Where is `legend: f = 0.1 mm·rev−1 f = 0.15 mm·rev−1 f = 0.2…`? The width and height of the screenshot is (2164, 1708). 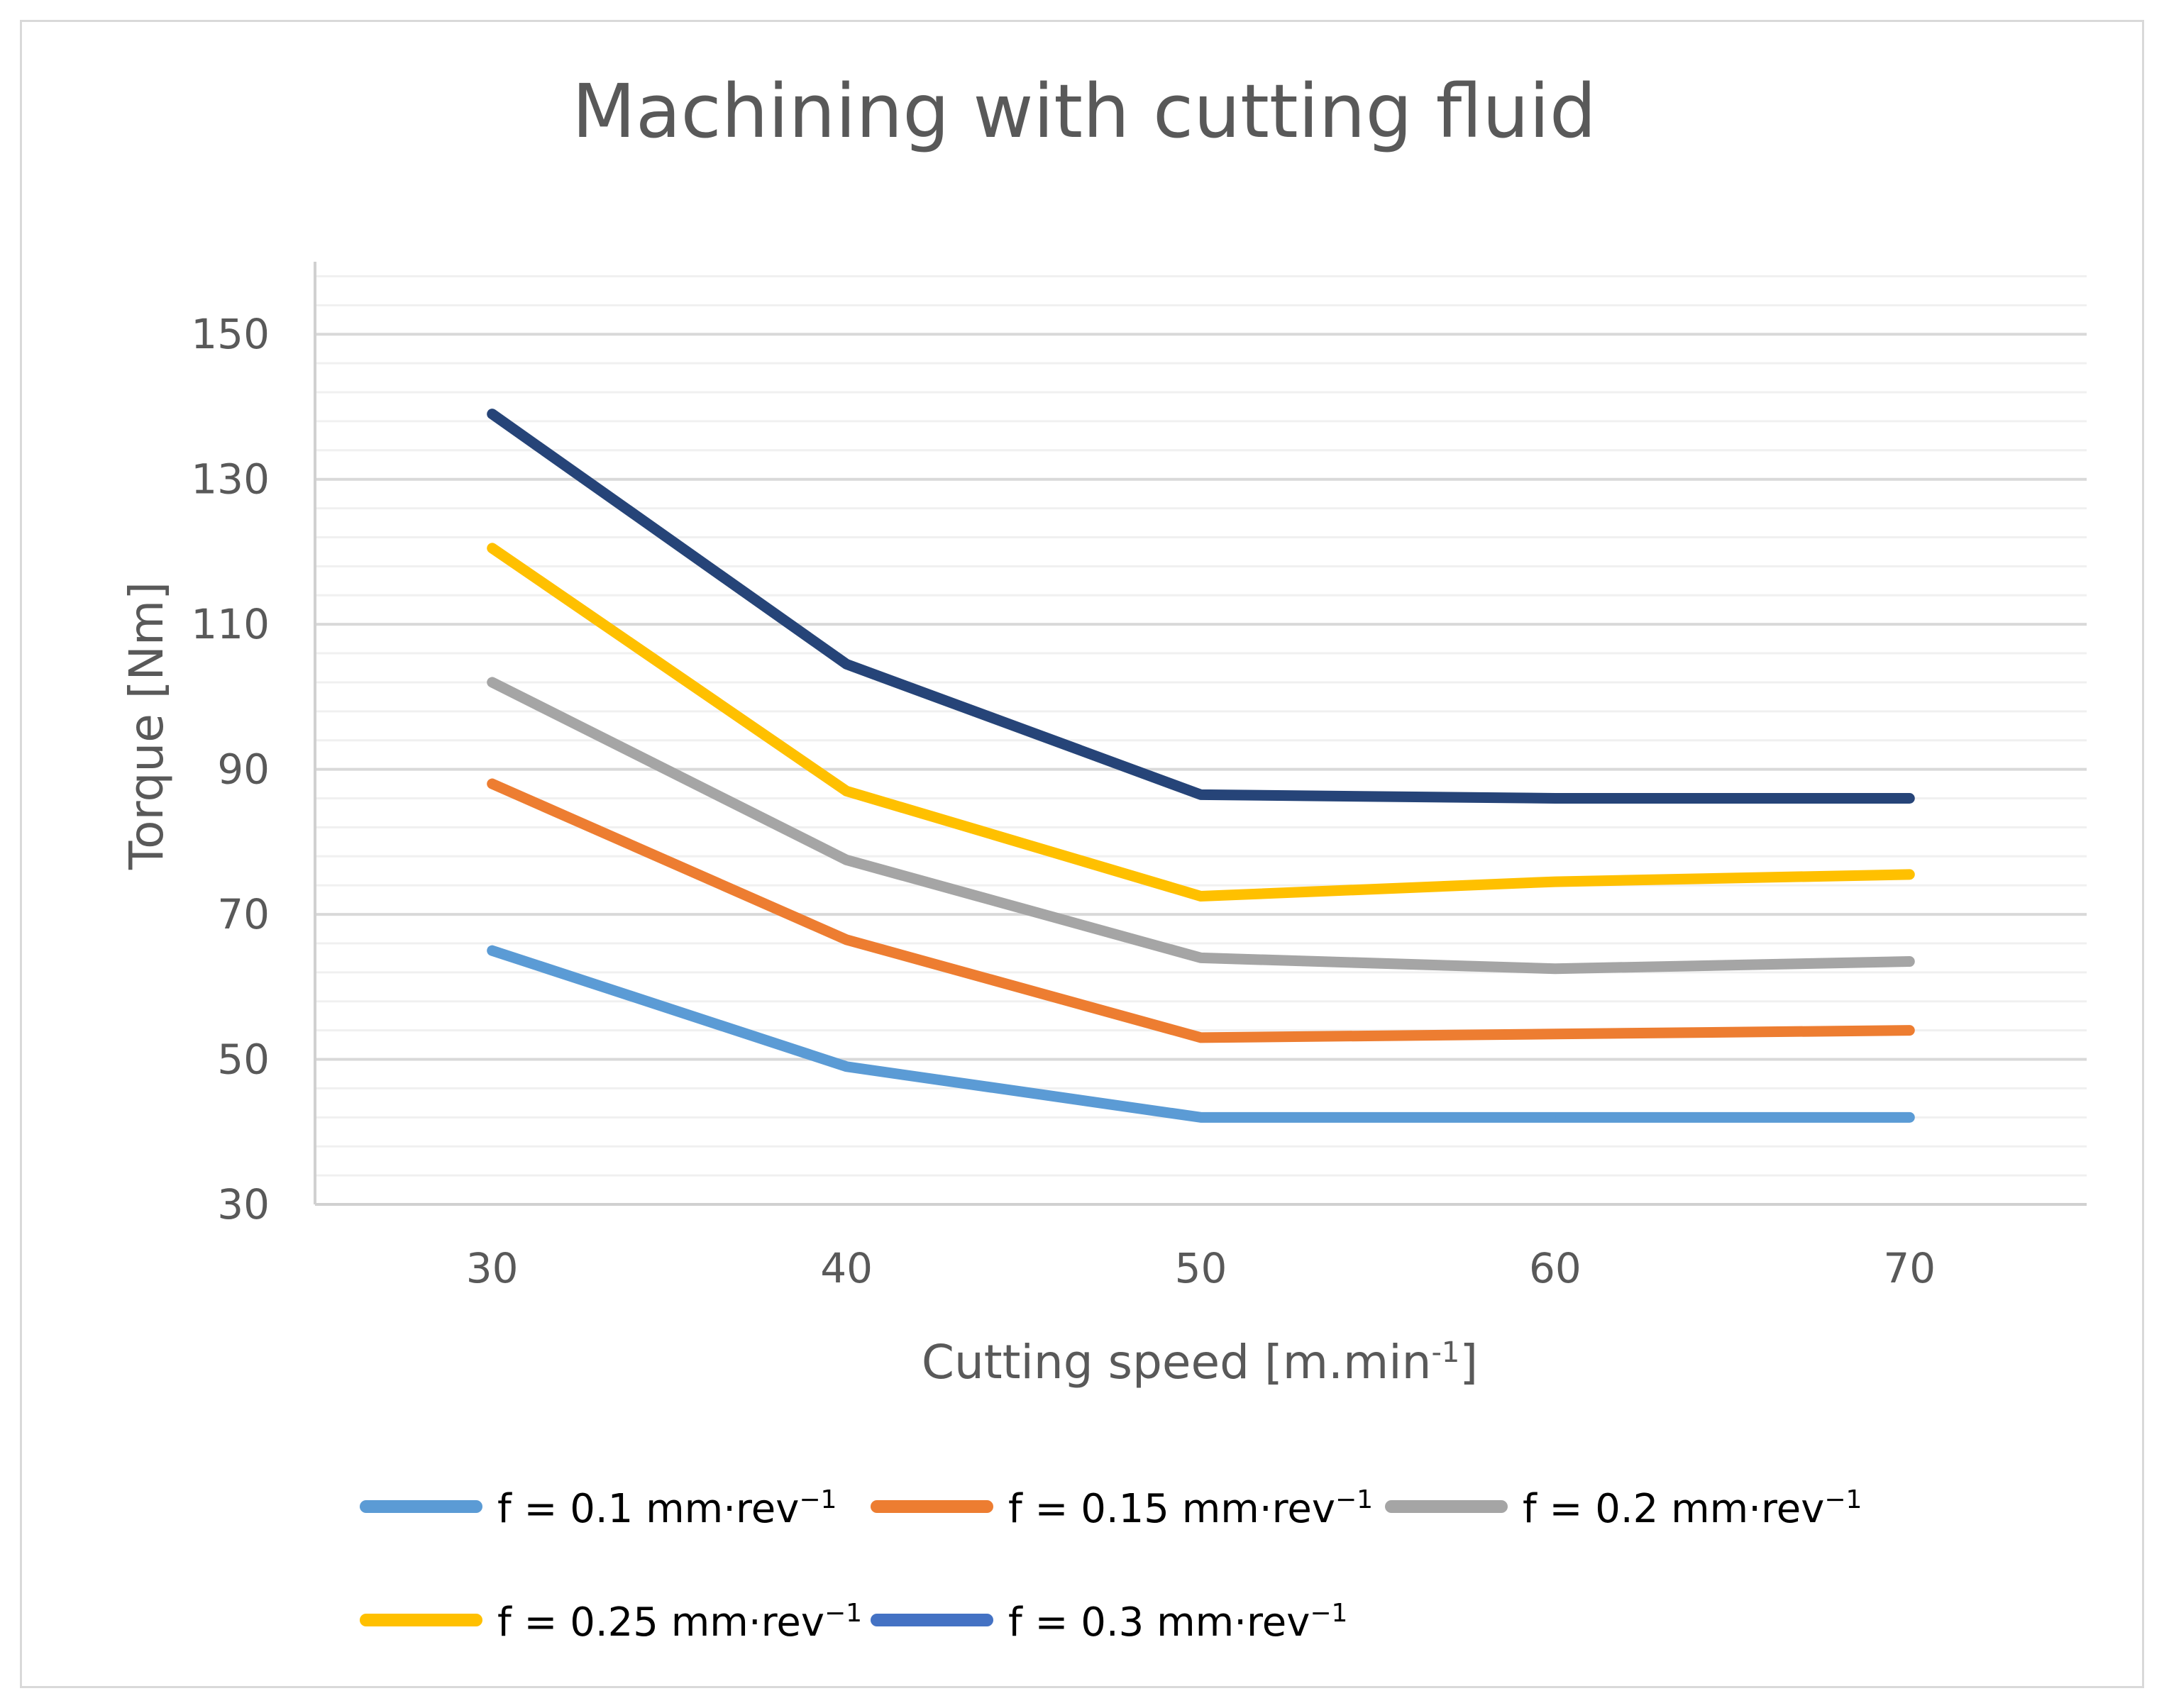
legend: f = 0.1 mm·rev−1 f = 0.15 mm·rev−1 f = 0.2… is located at coordinates (1111, 1566).